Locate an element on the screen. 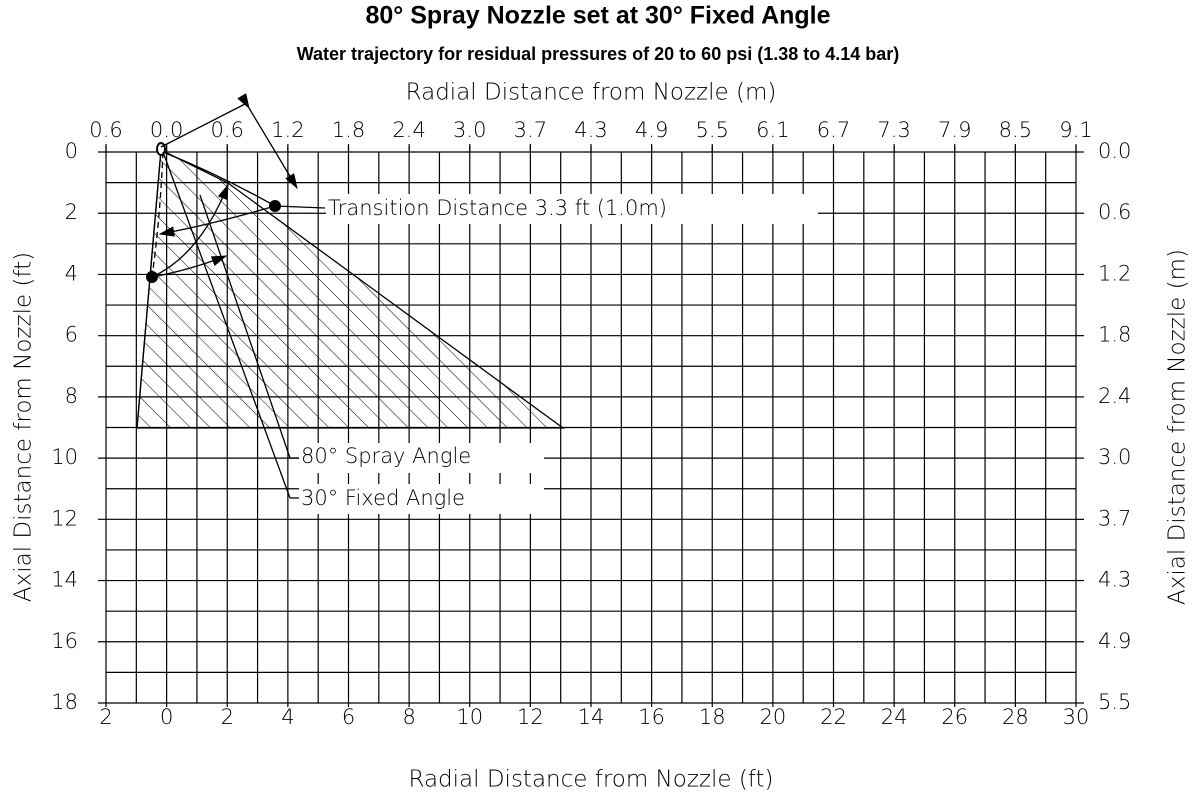 This screenshot has width=1197, height=798. y2-tick-label: 0.0 is located at coordinates (1114, 151).